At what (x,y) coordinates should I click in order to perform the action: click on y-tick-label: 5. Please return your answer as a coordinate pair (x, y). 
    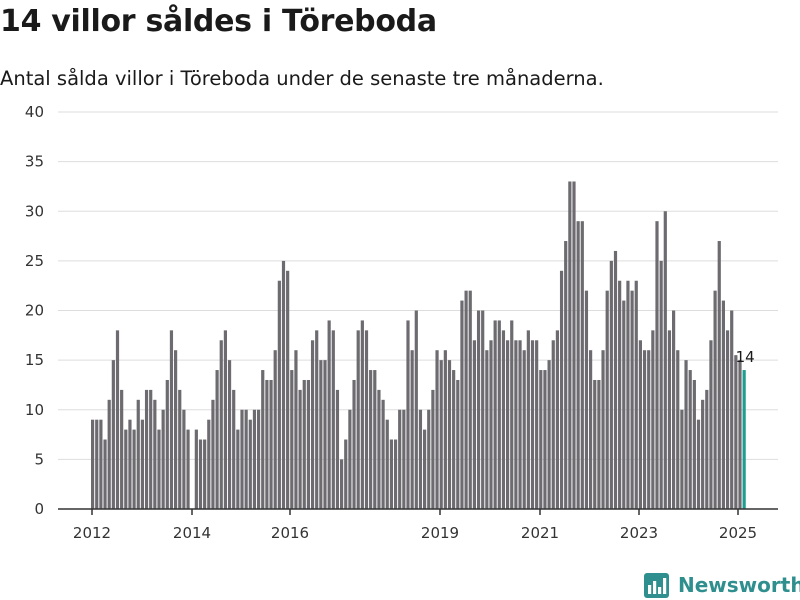
    Looking at the image, I should click on (39, 459).